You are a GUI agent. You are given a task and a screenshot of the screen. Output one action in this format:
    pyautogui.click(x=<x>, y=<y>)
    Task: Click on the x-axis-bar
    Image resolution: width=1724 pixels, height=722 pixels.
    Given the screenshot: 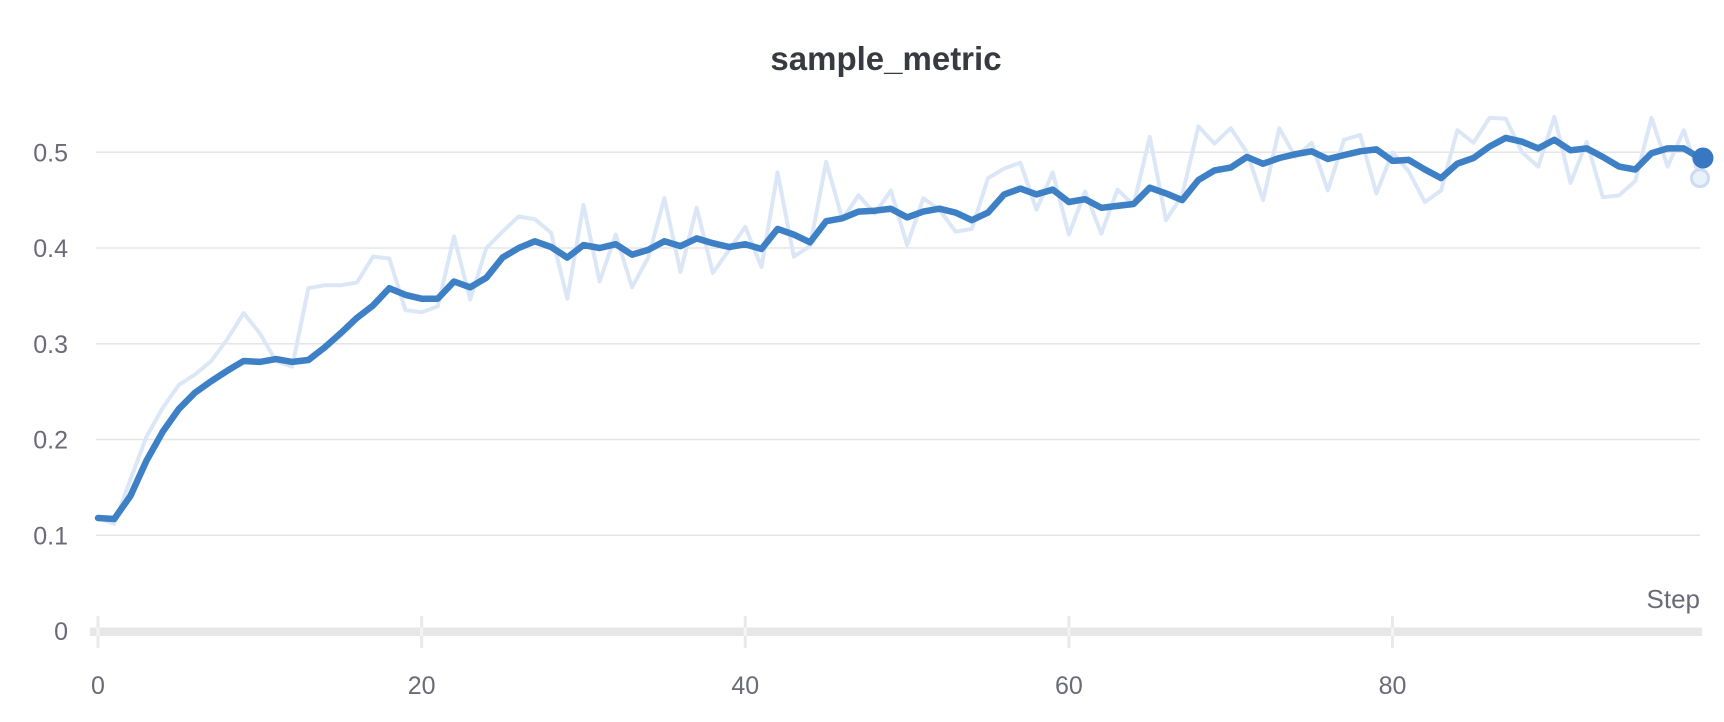 What is the action you would take?
    pyautogui.click(x=896, y=631)
    